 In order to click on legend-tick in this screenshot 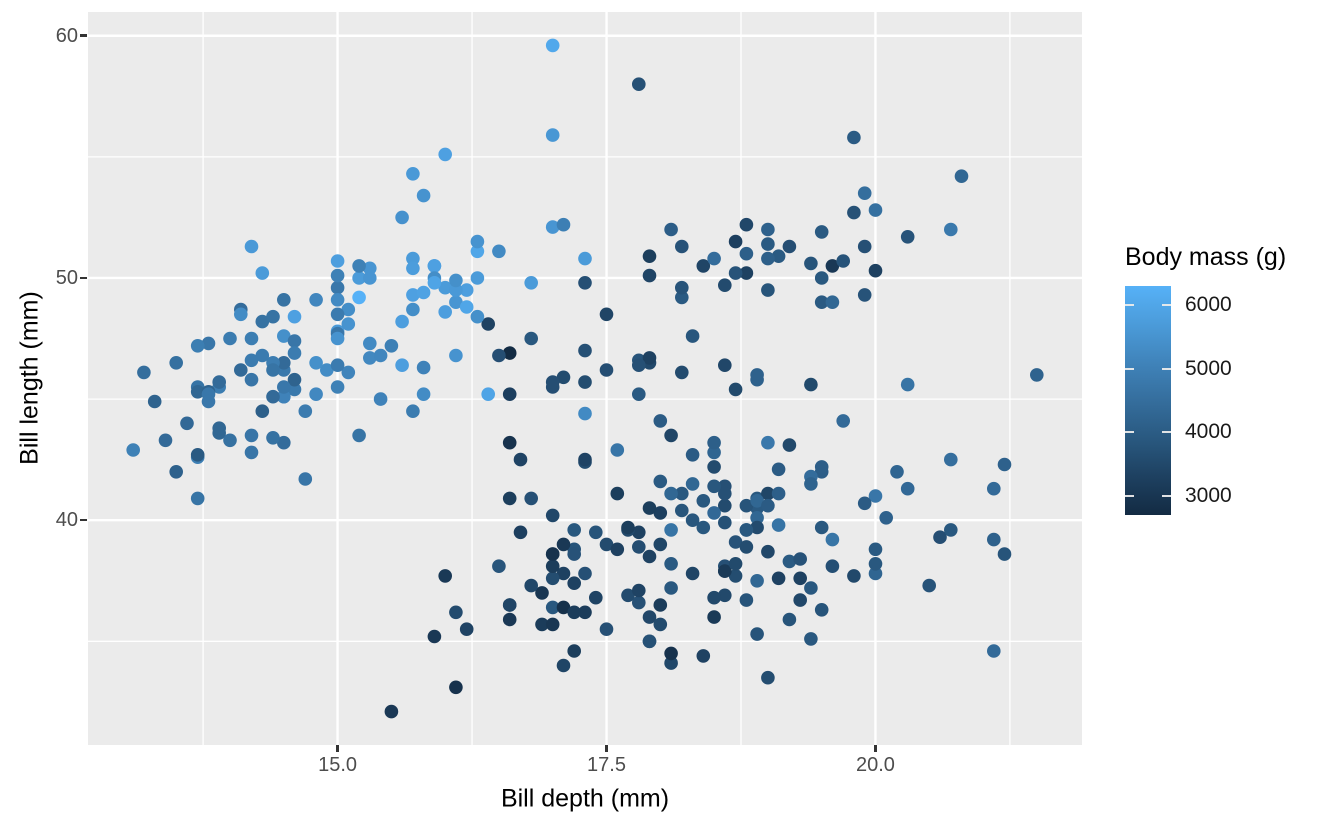, I will do `click(1129, 368)`.